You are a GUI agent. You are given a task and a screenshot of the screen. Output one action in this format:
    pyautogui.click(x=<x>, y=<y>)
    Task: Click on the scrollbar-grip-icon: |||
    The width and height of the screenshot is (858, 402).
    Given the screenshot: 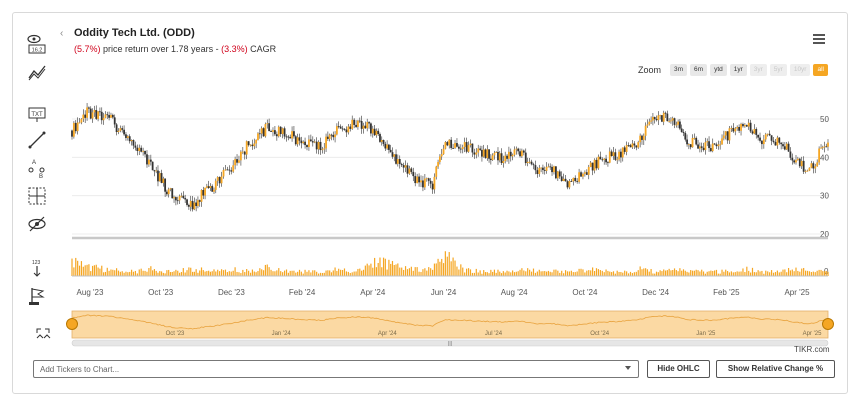 What is the action you would take?
    pyautogui.click(x=450, y=344)
    